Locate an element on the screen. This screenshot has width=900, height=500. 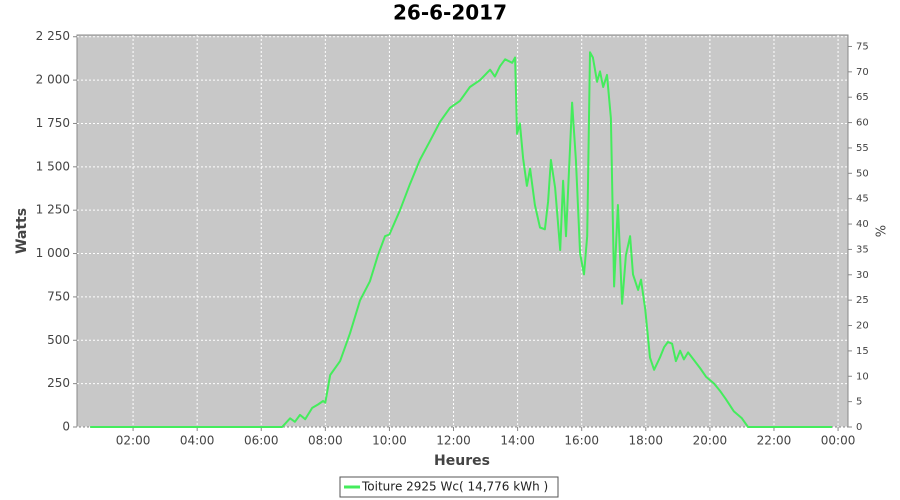
y-tick-label: 1 500 is located at coordinates (53, 166).